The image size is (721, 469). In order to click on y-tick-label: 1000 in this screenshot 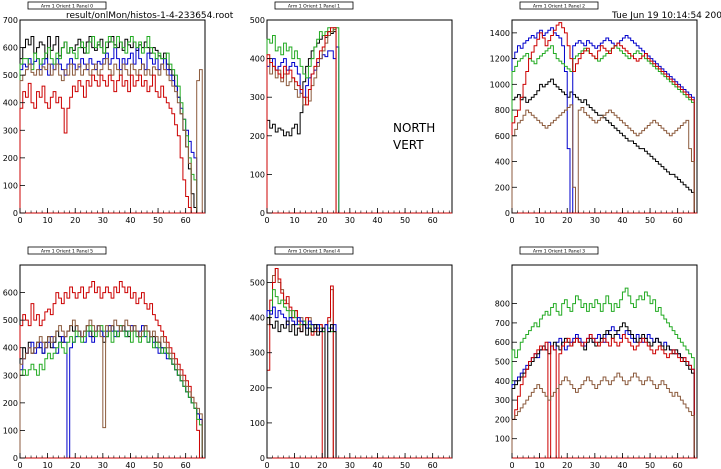, I will do `click(500, 84)`.